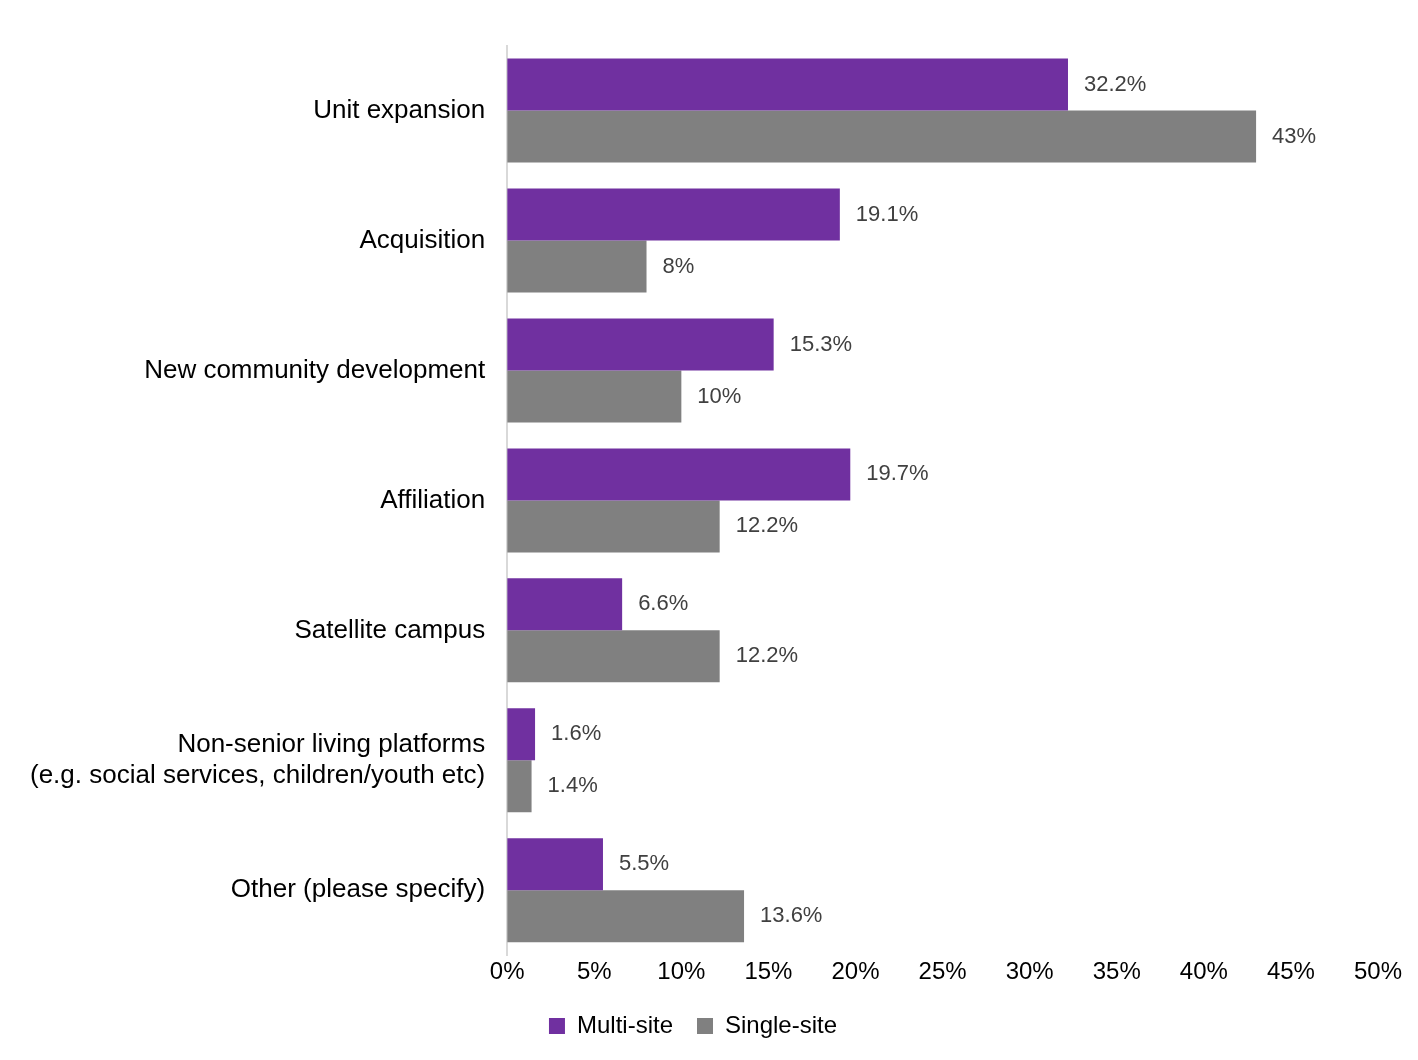  What do you see at coordinates (942, 971) in the screenshot?
I see `x-tick-label: 25%` at bounding box center [942, 971].